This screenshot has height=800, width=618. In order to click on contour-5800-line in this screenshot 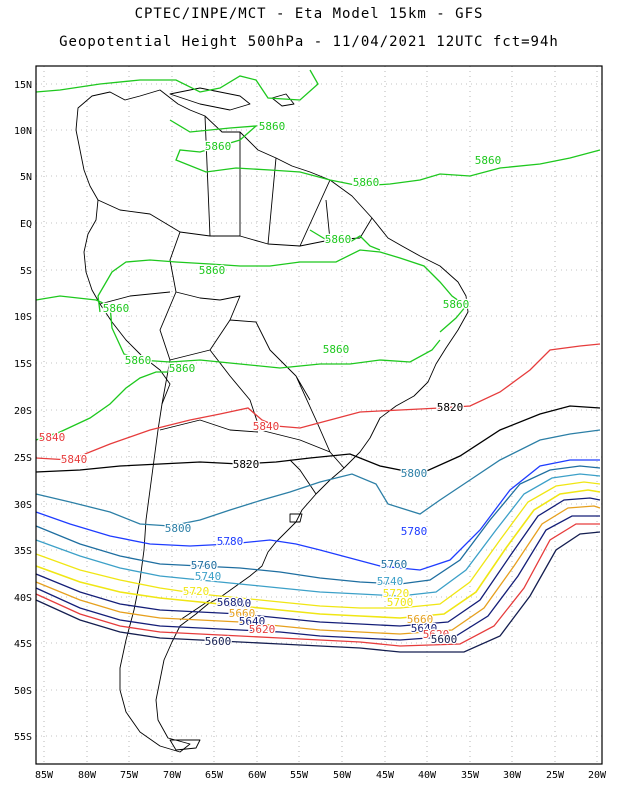, I will do `click(318, 478)`.